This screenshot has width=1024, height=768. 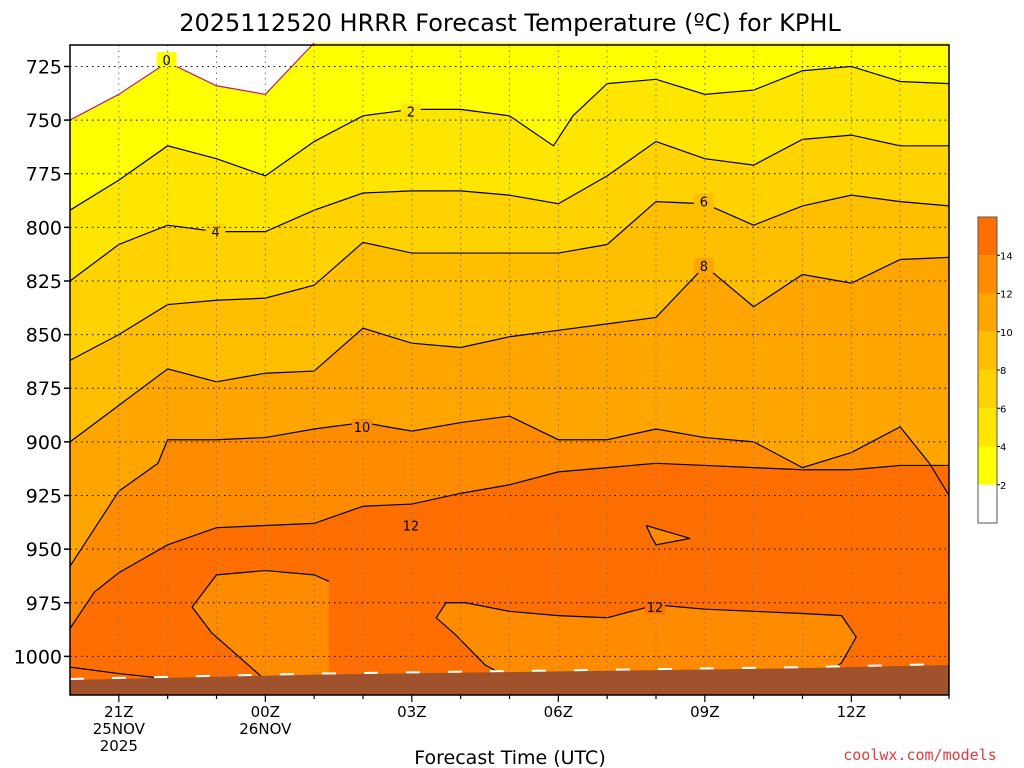 I want to click on contour-label-2: 4, so click(x=215, y=233).